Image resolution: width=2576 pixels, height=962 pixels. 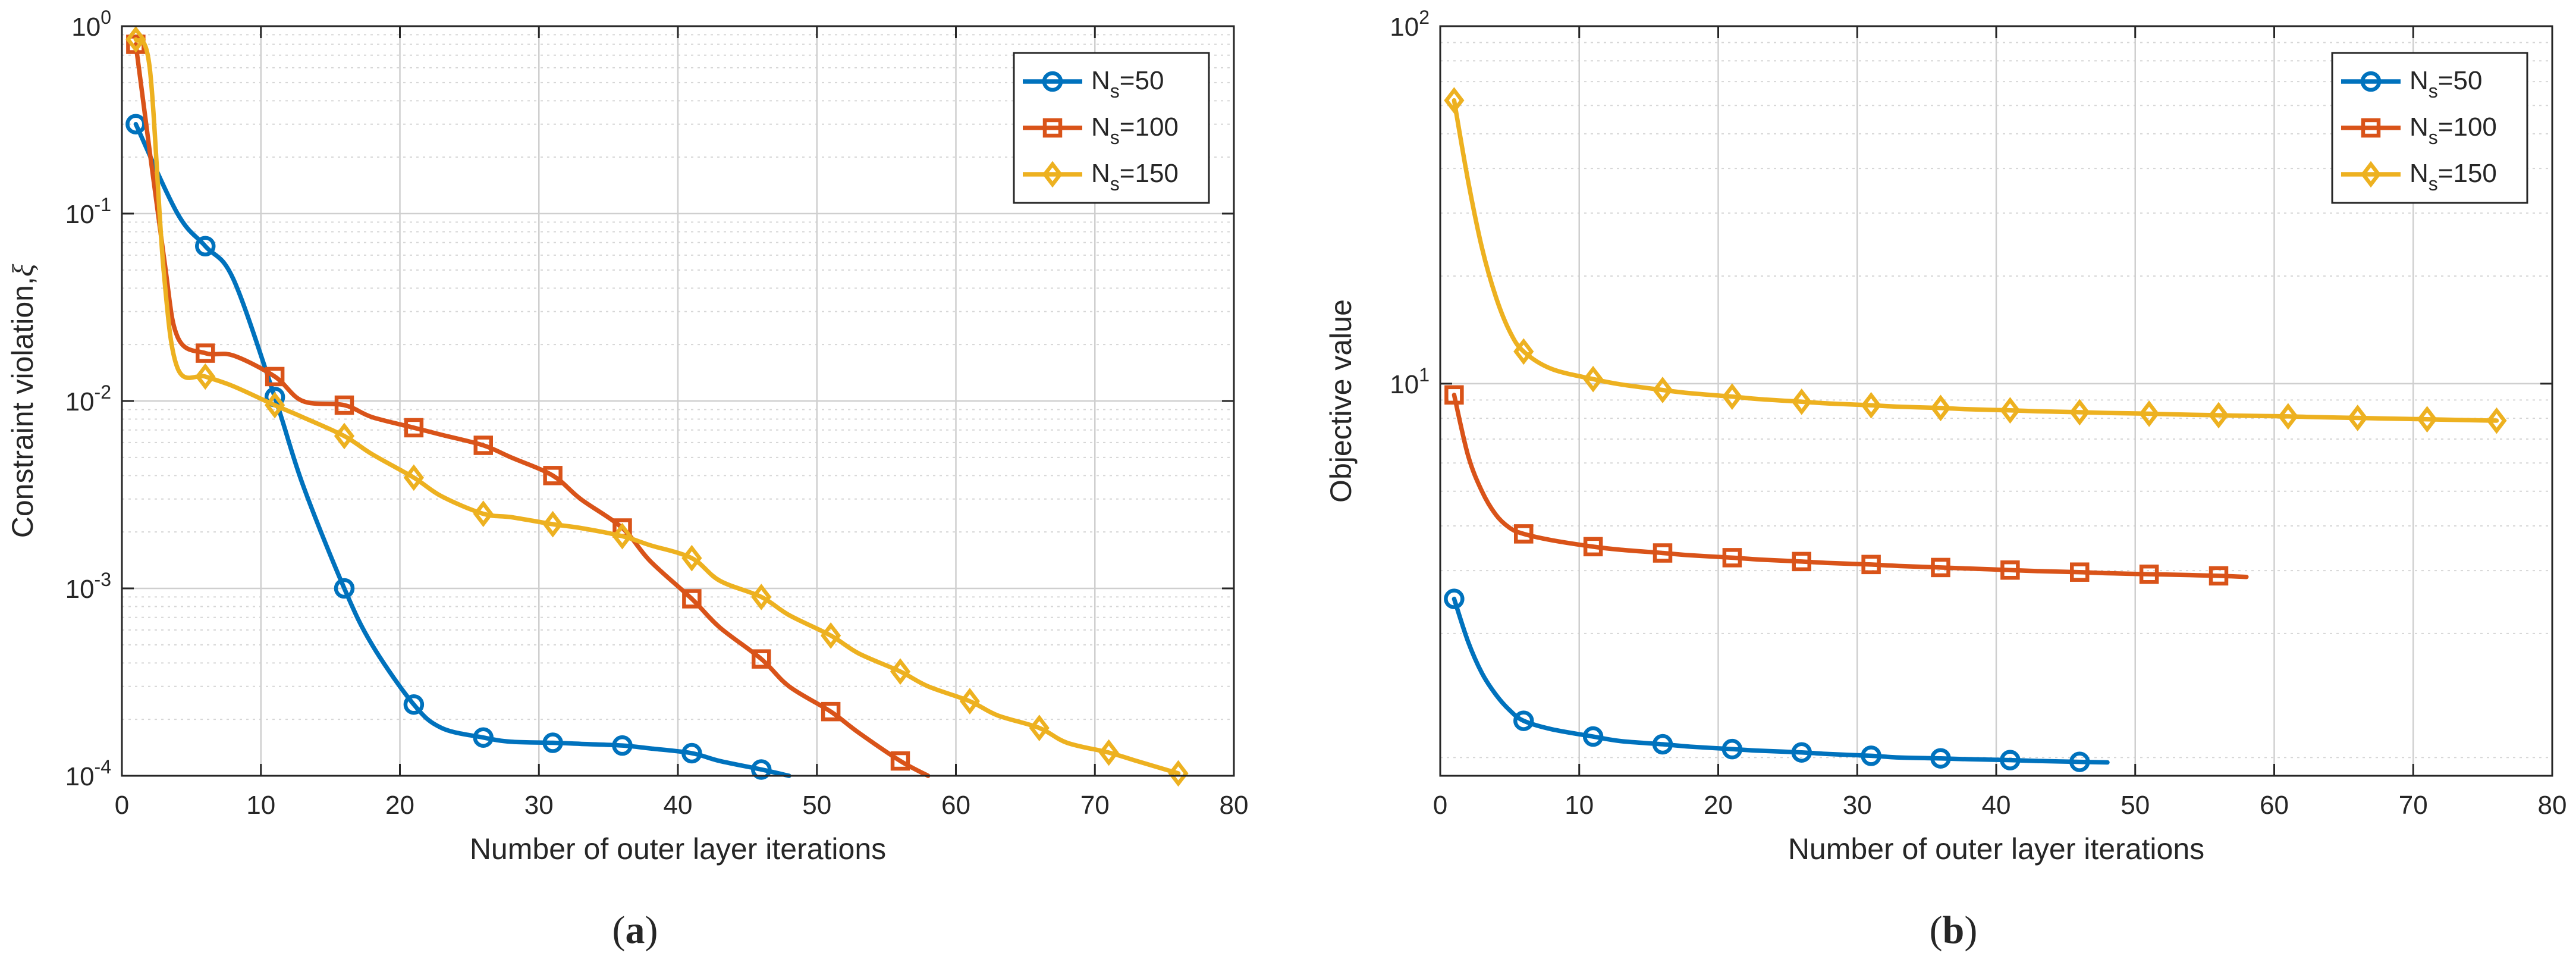 What do you see at coordinates (1127, 84) in the screenshot?
I see `legend-label: Ns=50` at bounding box center [1127, 84].